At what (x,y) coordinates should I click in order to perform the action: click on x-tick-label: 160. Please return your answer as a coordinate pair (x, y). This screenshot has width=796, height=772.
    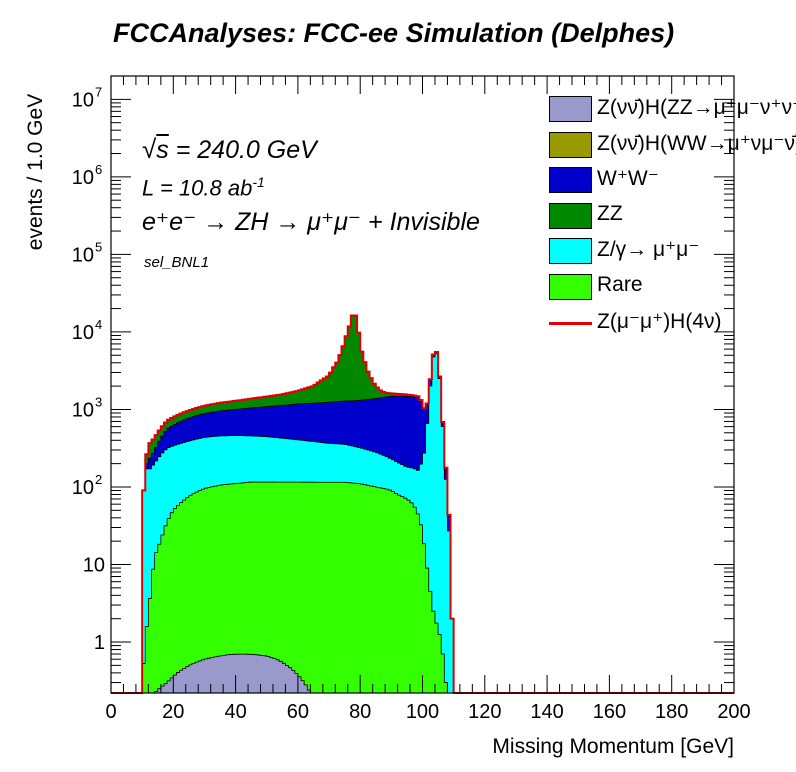
    Looking at the image, I should click on (609, 712).